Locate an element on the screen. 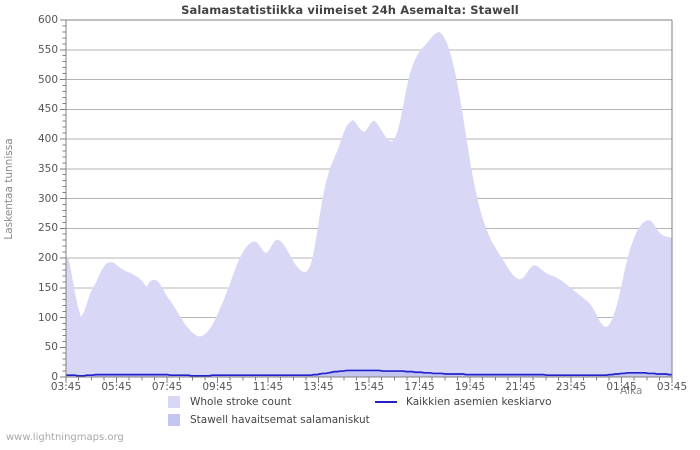  x-axis-tick-label: 23:45 is located at coordinates (571, 387).